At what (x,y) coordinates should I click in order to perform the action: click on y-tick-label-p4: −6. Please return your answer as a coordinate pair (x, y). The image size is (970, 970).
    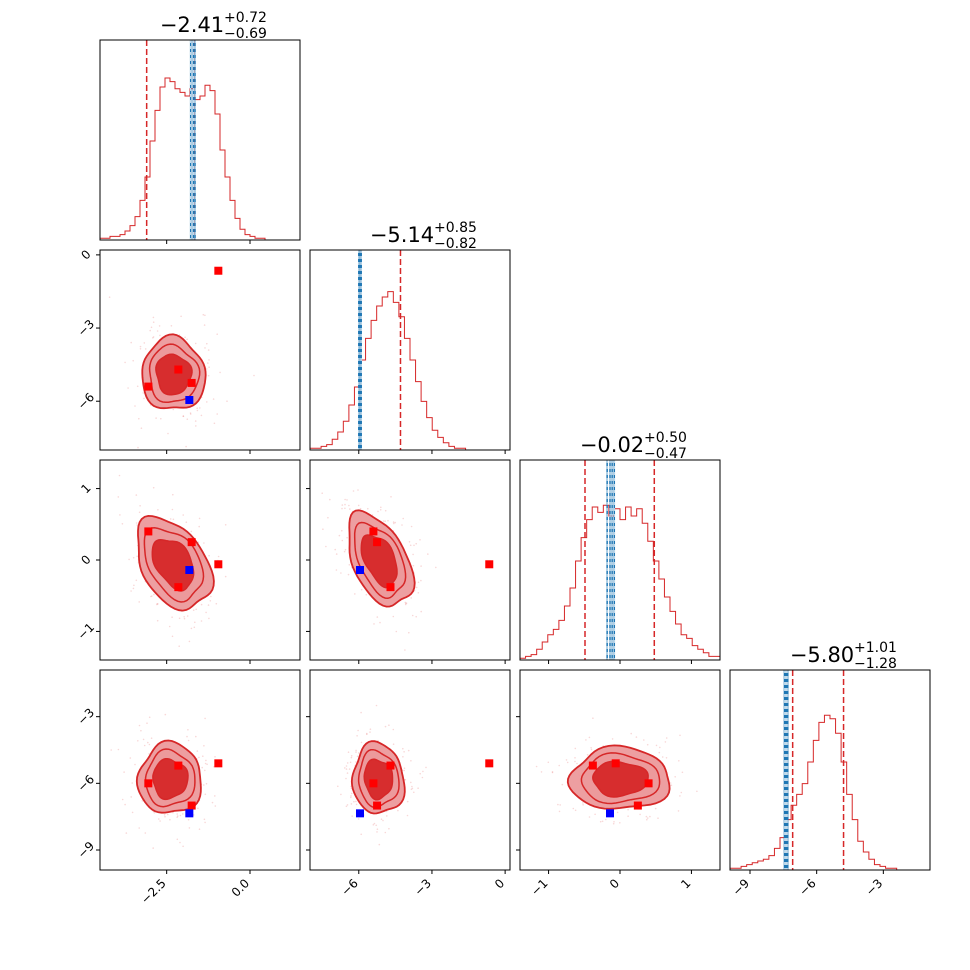
    Looking at the image, I should click on (86, 783).